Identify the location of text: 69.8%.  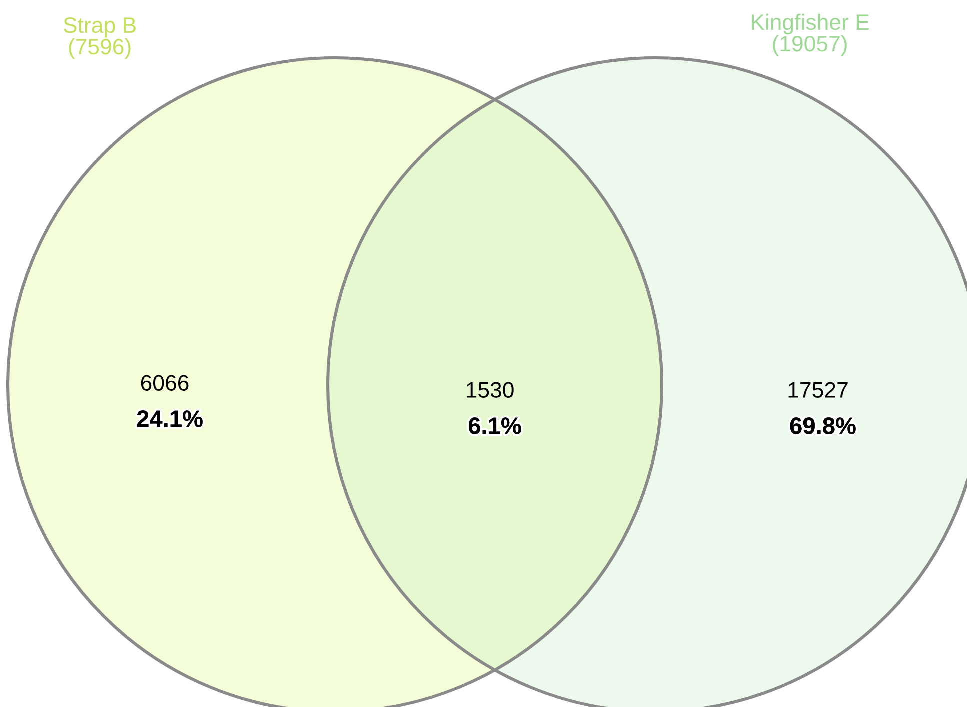
(823, 426).